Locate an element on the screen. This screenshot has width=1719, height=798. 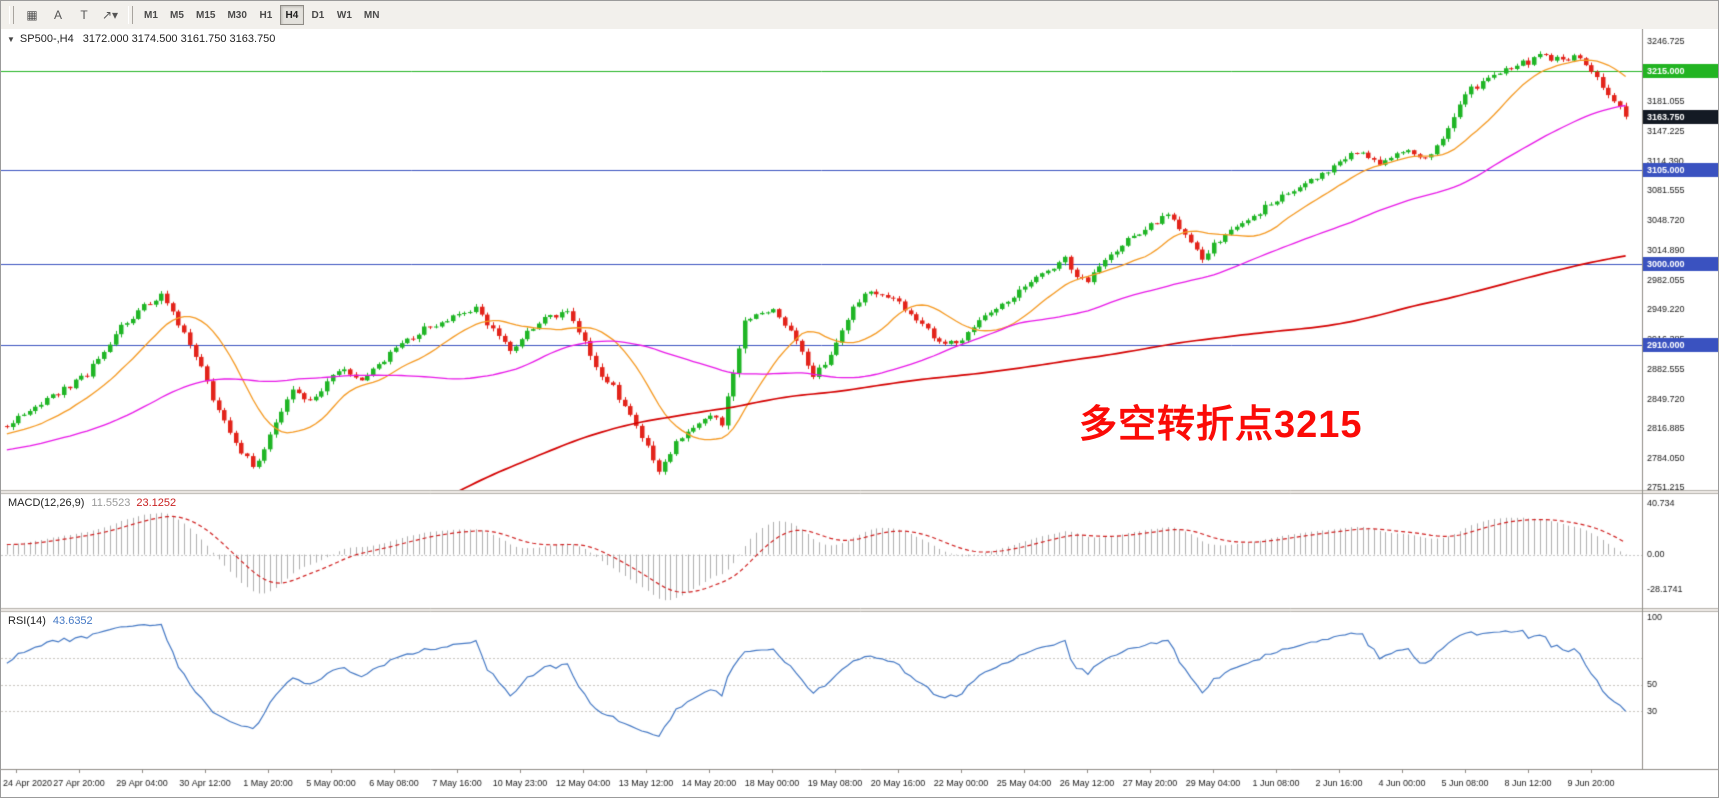
macd-main-value: 11.5523 is located at coordinates (111, 503).